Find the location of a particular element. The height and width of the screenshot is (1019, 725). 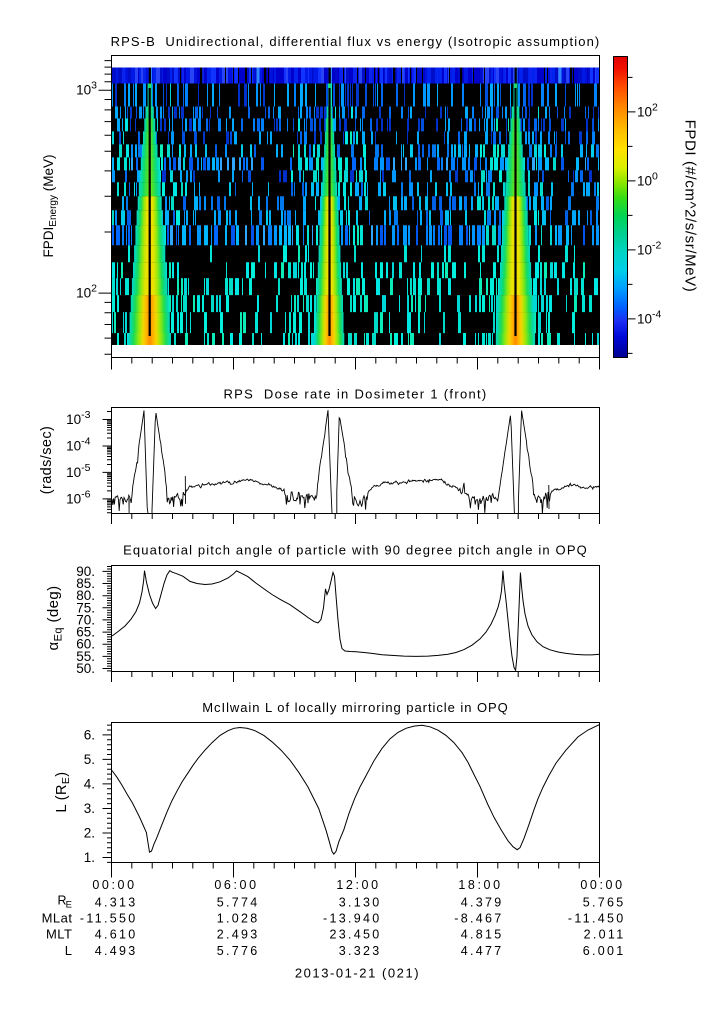

svg-text: L (RE) is located at coordinates (63, 791).